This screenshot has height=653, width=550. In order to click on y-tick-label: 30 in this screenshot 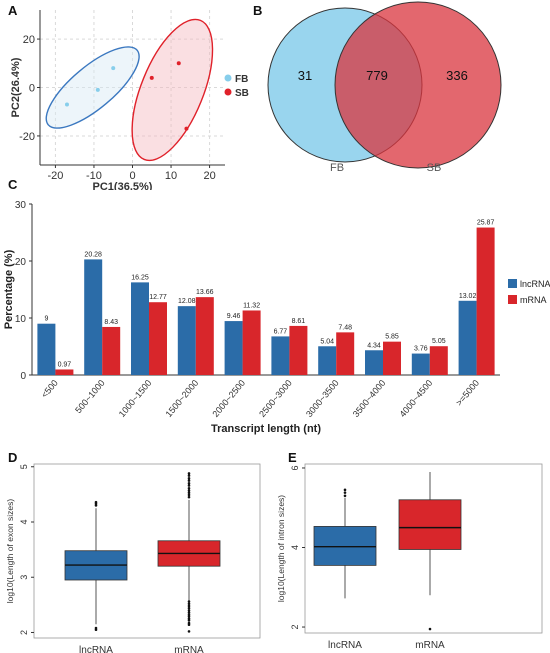, I will do `click(21, 205)`.